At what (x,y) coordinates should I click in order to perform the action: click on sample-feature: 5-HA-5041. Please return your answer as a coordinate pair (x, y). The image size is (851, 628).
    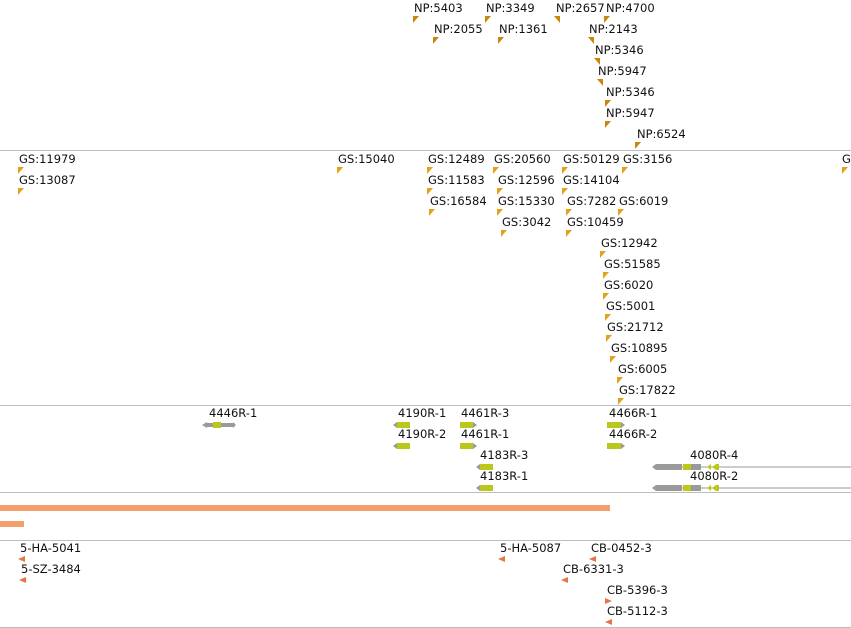
    Looking at the image, I should click on (58, 553).